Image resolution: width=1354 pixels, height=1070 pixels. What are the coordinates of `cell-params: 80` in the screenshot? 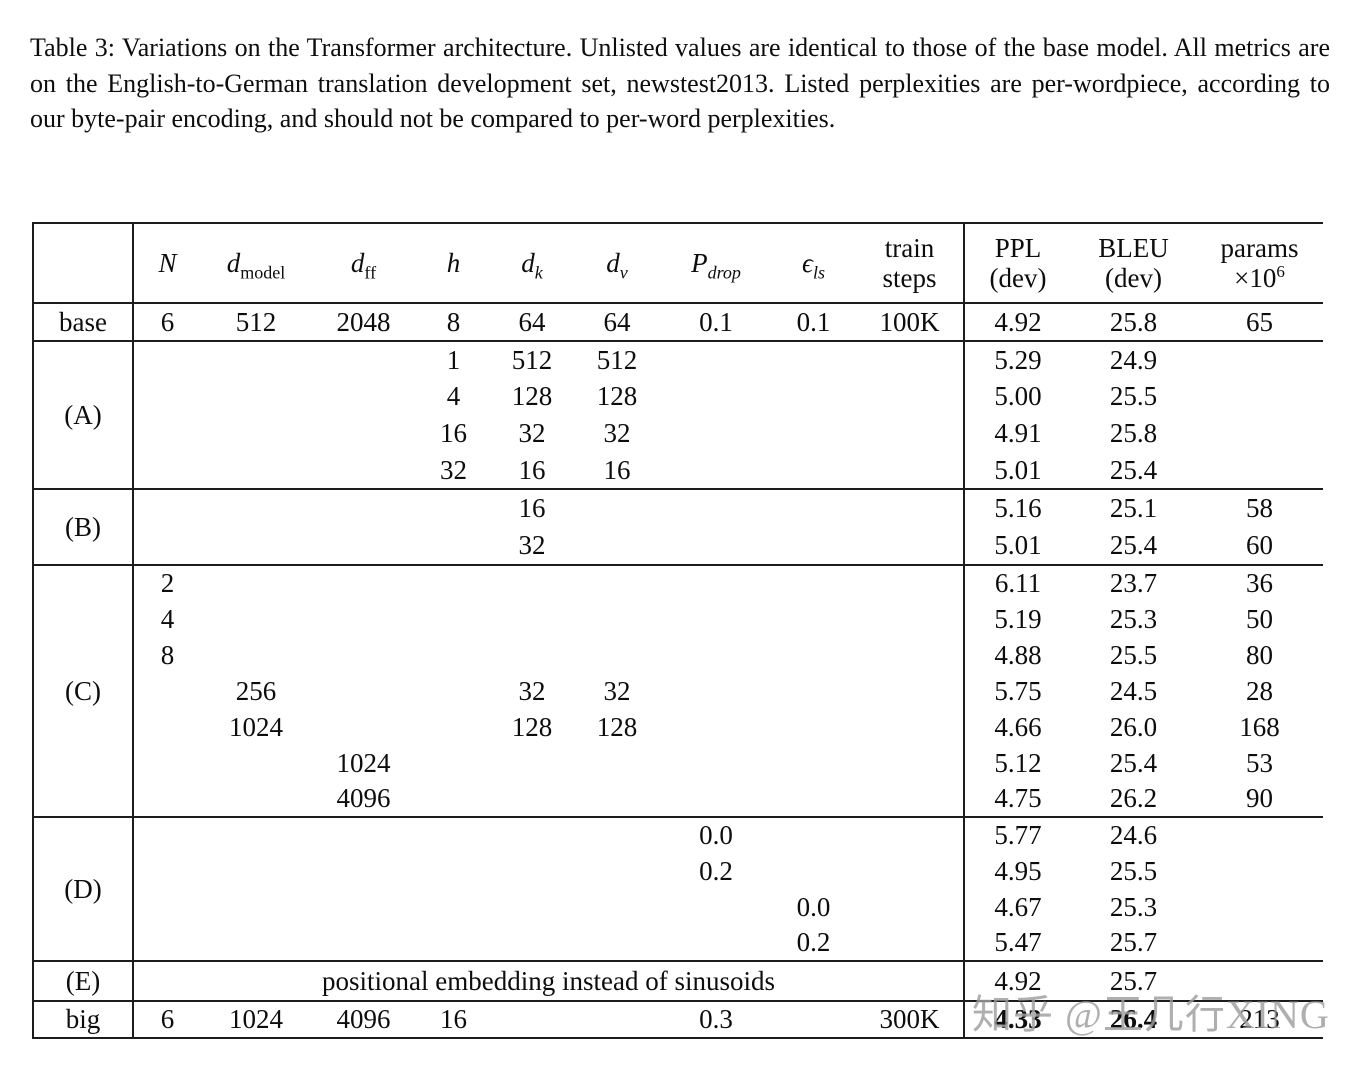 It's located at (1259, 654).